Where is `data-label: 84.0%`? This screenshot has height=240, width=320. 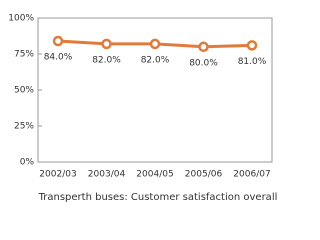 data-label: 84.0% is located at coordinates (58, 58).